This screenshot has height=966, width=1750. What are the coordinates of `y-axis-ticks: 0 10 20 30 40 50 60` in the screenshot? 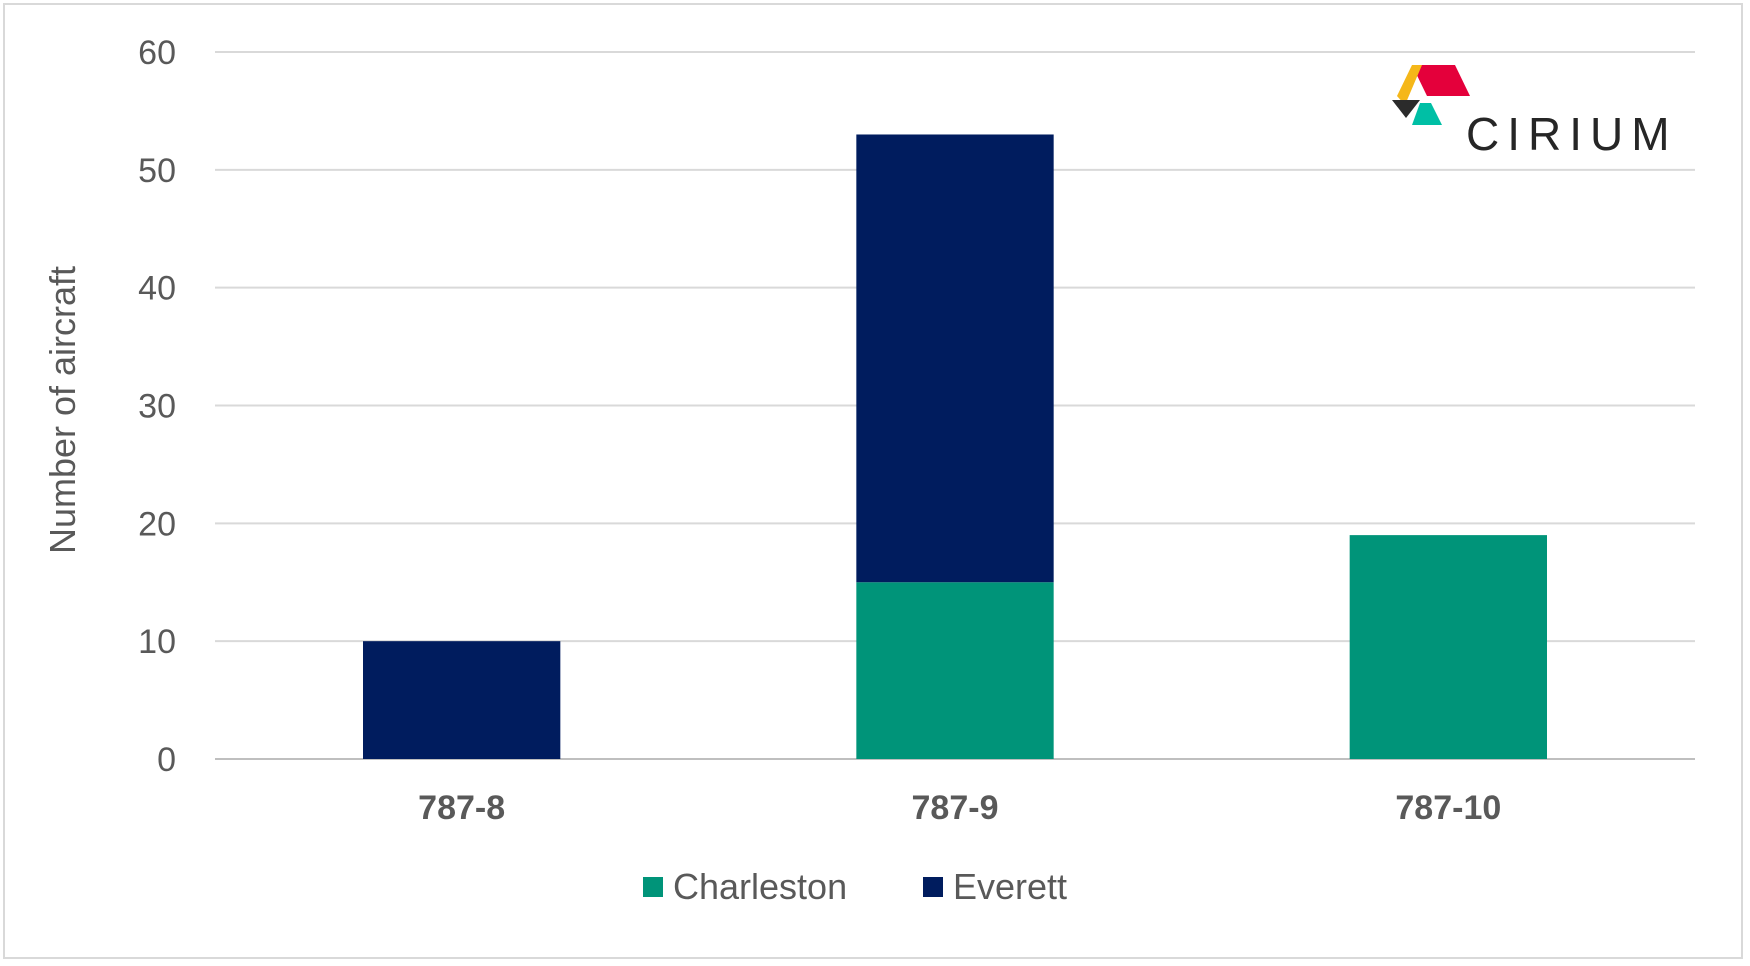 It's located at (157, 406).